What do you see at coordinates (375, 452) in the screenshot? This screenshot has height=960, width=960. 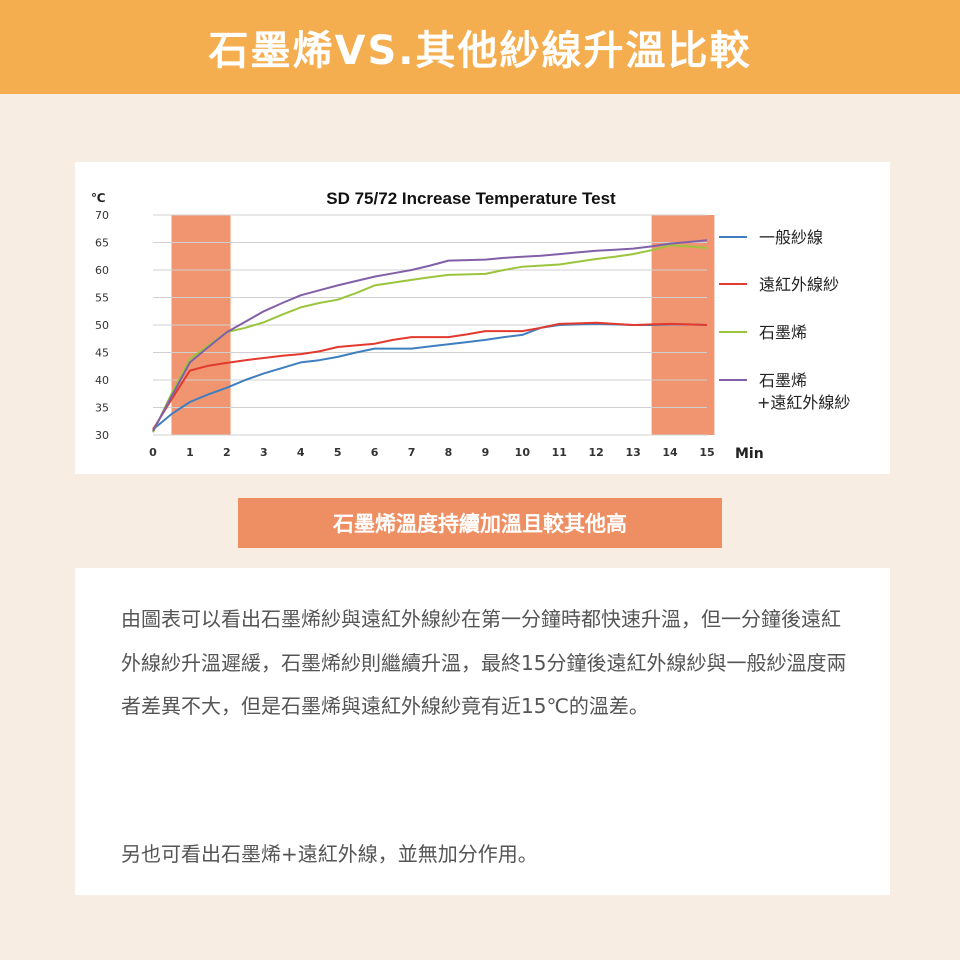 I see `x-tick-label: 6` at bounding box center [375, 452].